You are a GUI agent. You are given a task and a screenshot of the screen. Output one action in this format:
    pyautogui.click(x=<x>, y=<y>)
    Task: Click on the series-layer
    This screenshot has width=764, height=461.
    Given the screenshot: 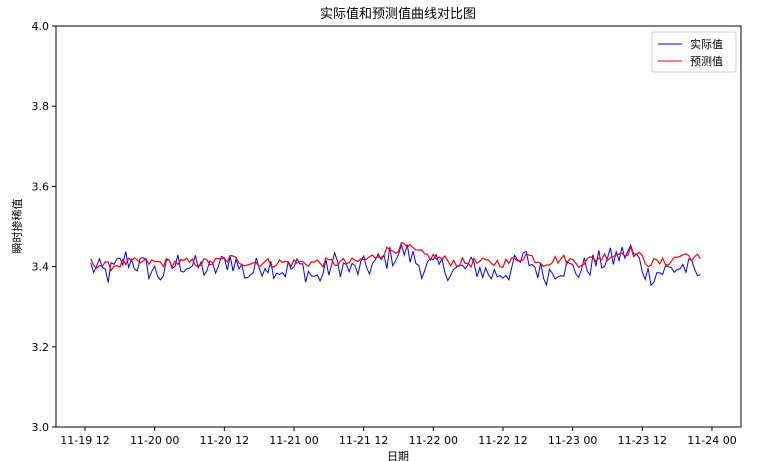 What is the action you would take?
    pyautogui.click(x=395, y=264)
    